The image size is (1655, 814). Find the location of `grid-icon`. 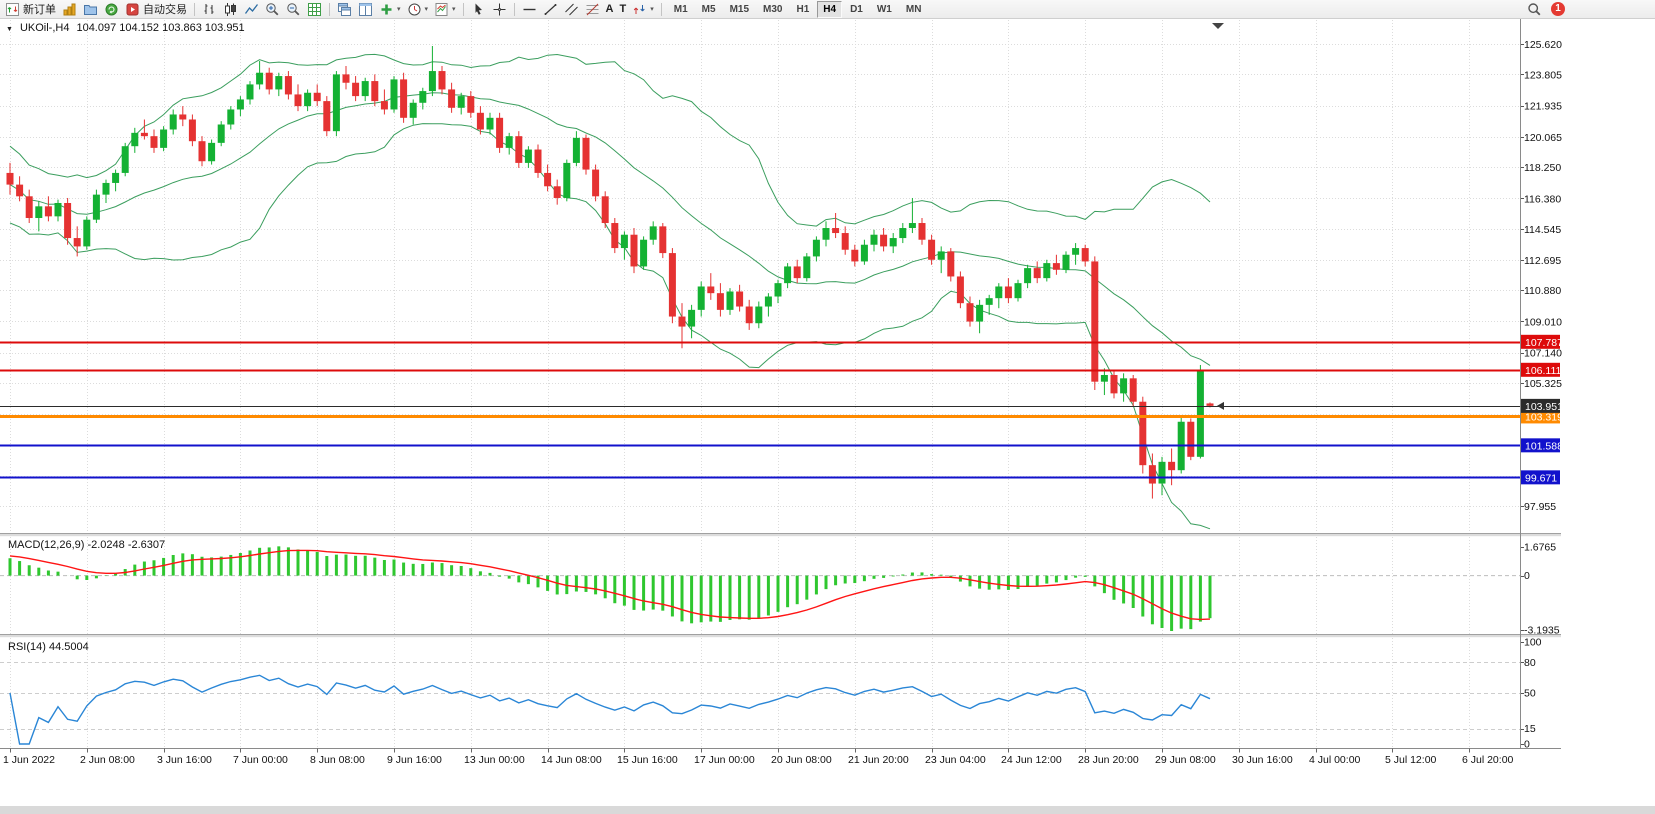

grid-icon is located at coordinates (314, 9).